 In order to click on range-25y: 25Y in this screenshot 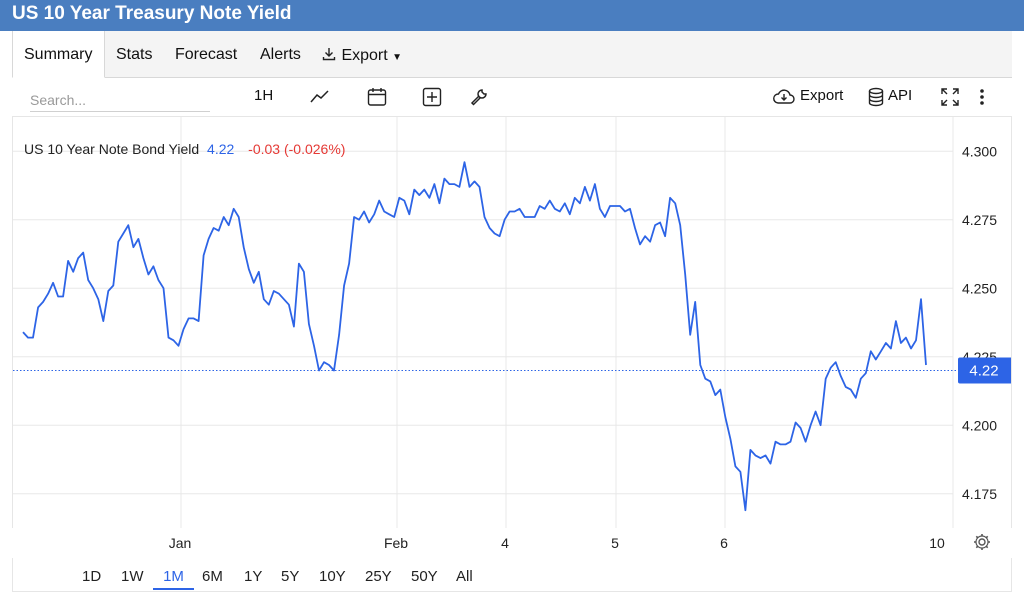, I will do `click(378, 576)`.